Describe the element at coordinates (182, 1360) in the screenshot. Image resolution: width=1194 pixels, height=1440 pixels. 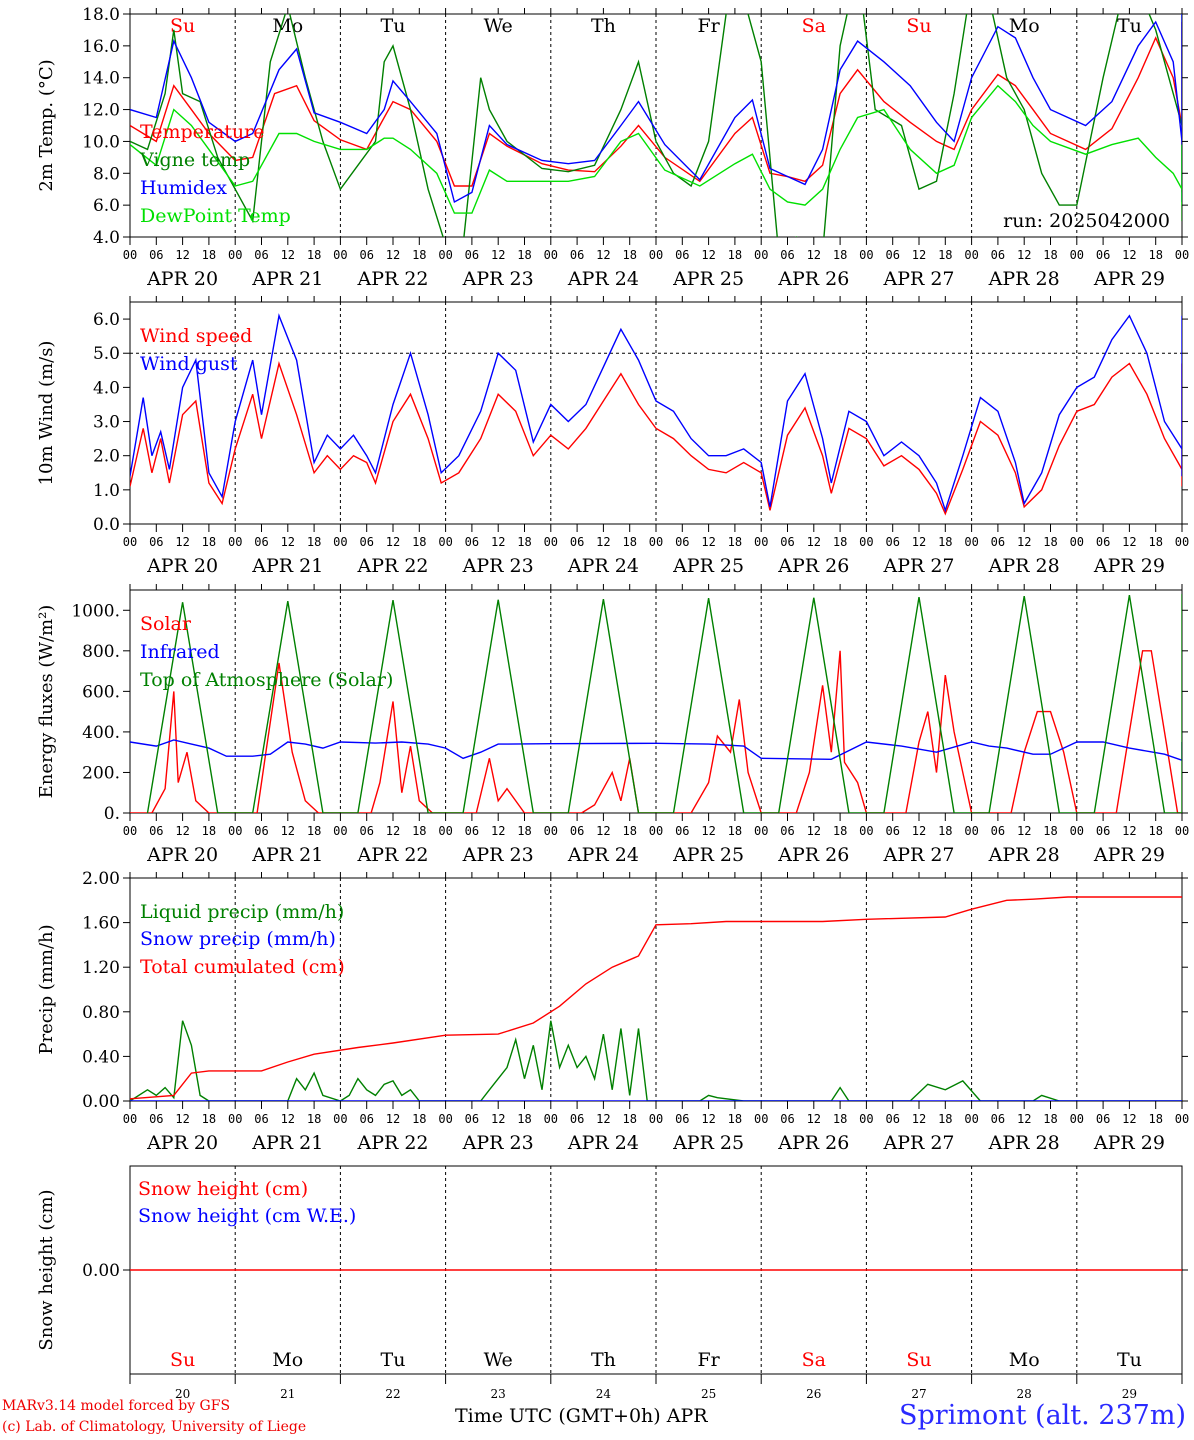
I see `day-of-week-label: Su` at that location.